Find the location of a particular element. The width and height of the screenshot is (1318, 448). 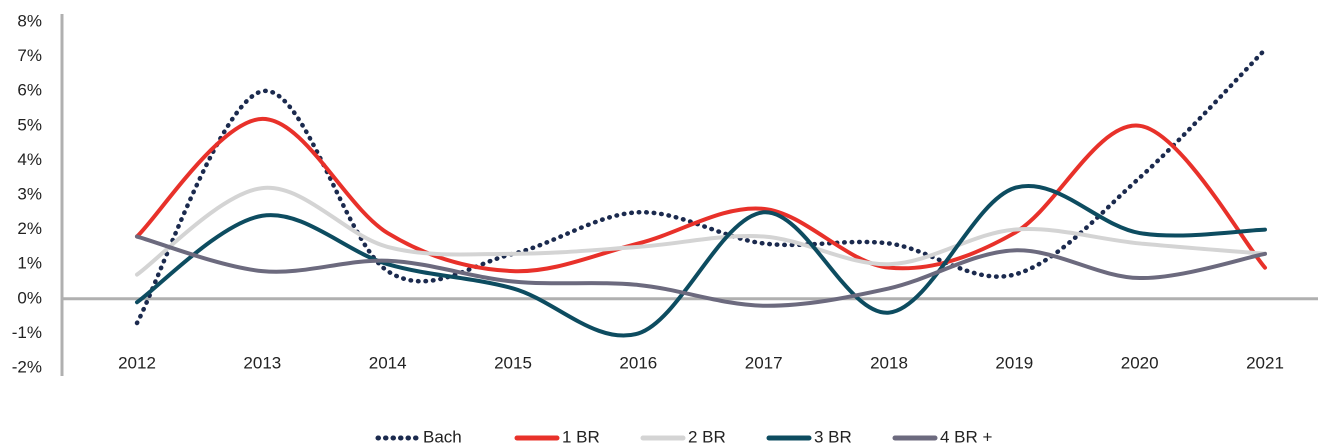

y-tick-label: 8% is located at coordinates (29, 20).